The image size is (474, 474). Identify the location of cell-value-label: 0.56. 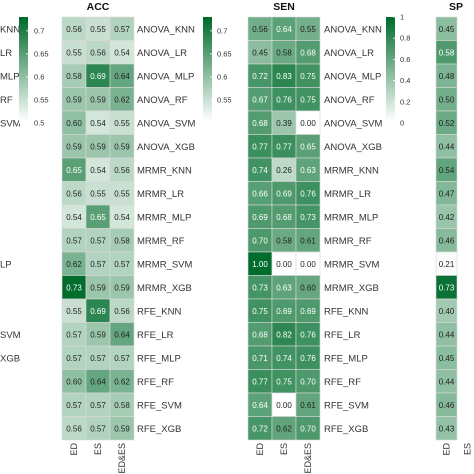
(122, 311).